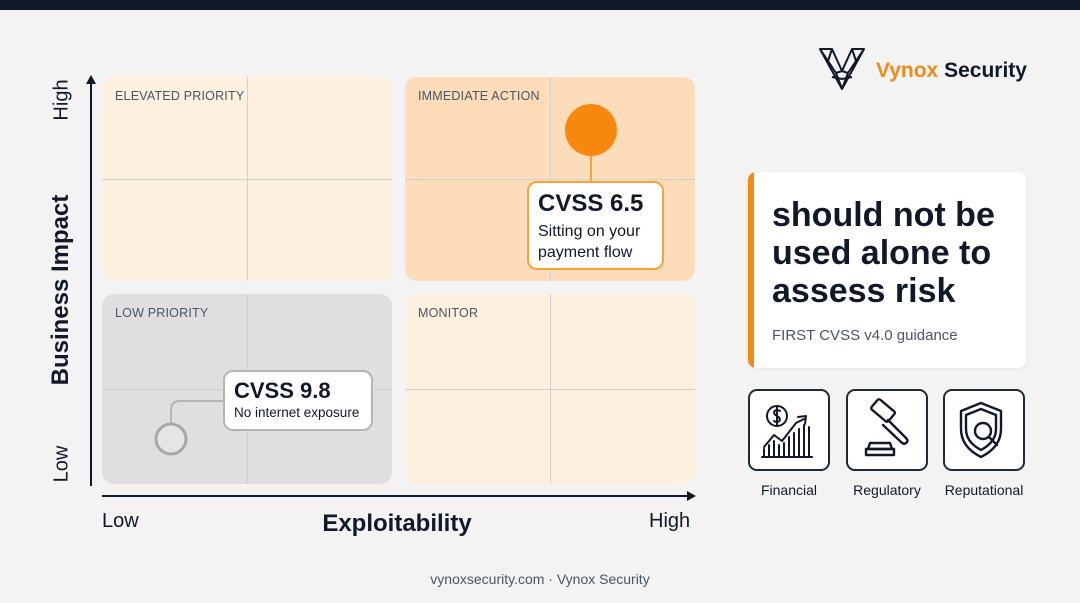 The image size is (1080, 603). I want to click on regulatory-icon-box, so click(887, 430).